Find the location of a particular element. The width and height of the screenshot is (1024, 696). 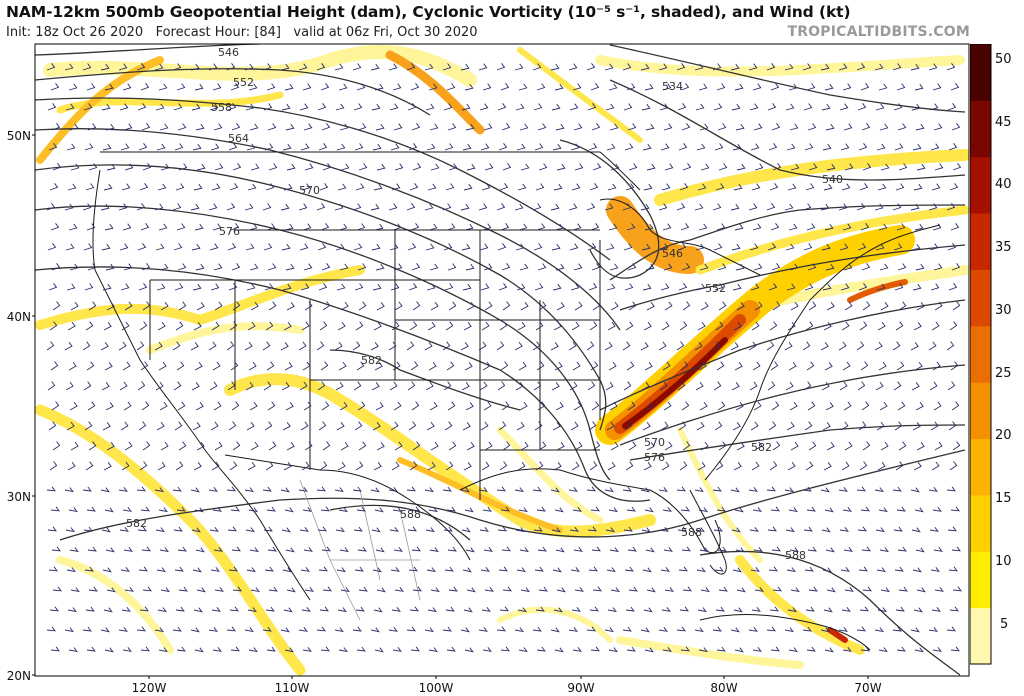

contour-label: 558 is located at coordinates (221, 107).